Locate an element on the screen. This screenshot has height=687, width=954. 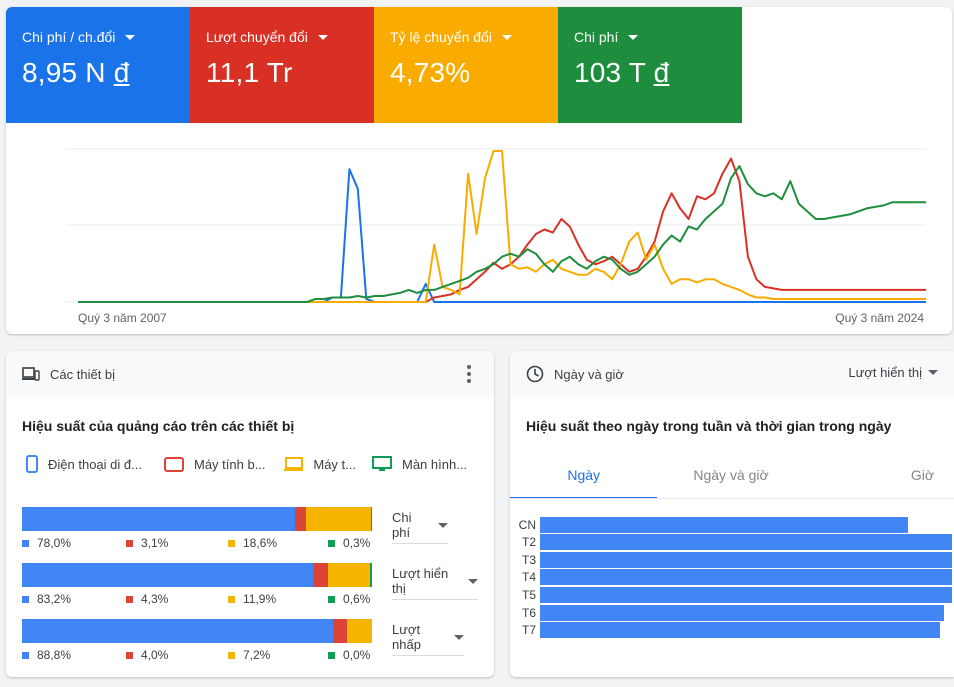
percent-label: 3,1% is located at coordinates (147, 543).